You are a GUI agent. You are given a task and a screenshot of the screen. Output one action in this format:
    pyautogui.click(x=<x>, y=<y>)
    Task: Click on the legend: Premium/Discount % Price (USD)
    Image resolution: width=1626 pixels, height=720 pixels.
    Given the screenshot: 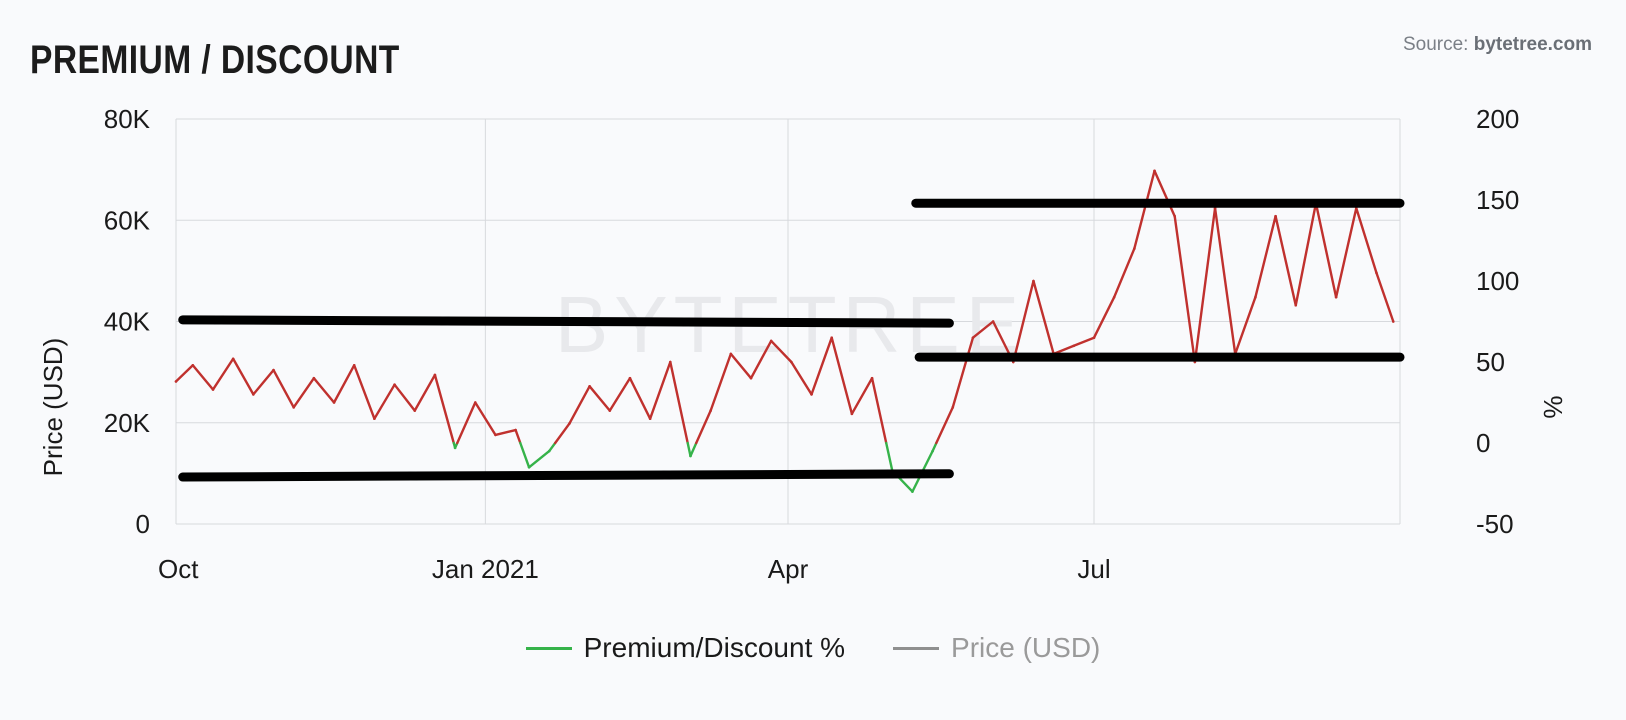 What is the action you would take?
    pyautogui.click(x=813, y=648)
    